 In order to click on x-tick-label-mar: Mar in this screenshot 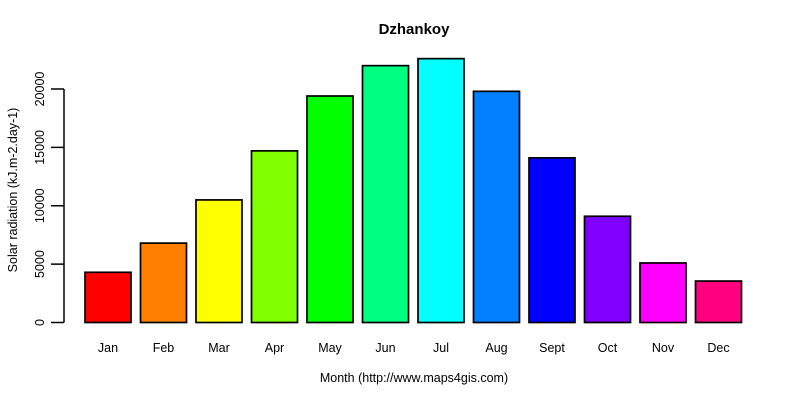, I will do `click(219, 348)`.